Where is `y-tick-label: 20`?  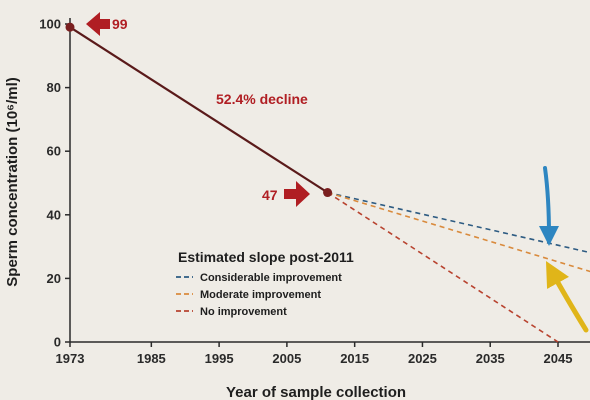
y-tick-label: 20 is located at coordinates (54, 278).